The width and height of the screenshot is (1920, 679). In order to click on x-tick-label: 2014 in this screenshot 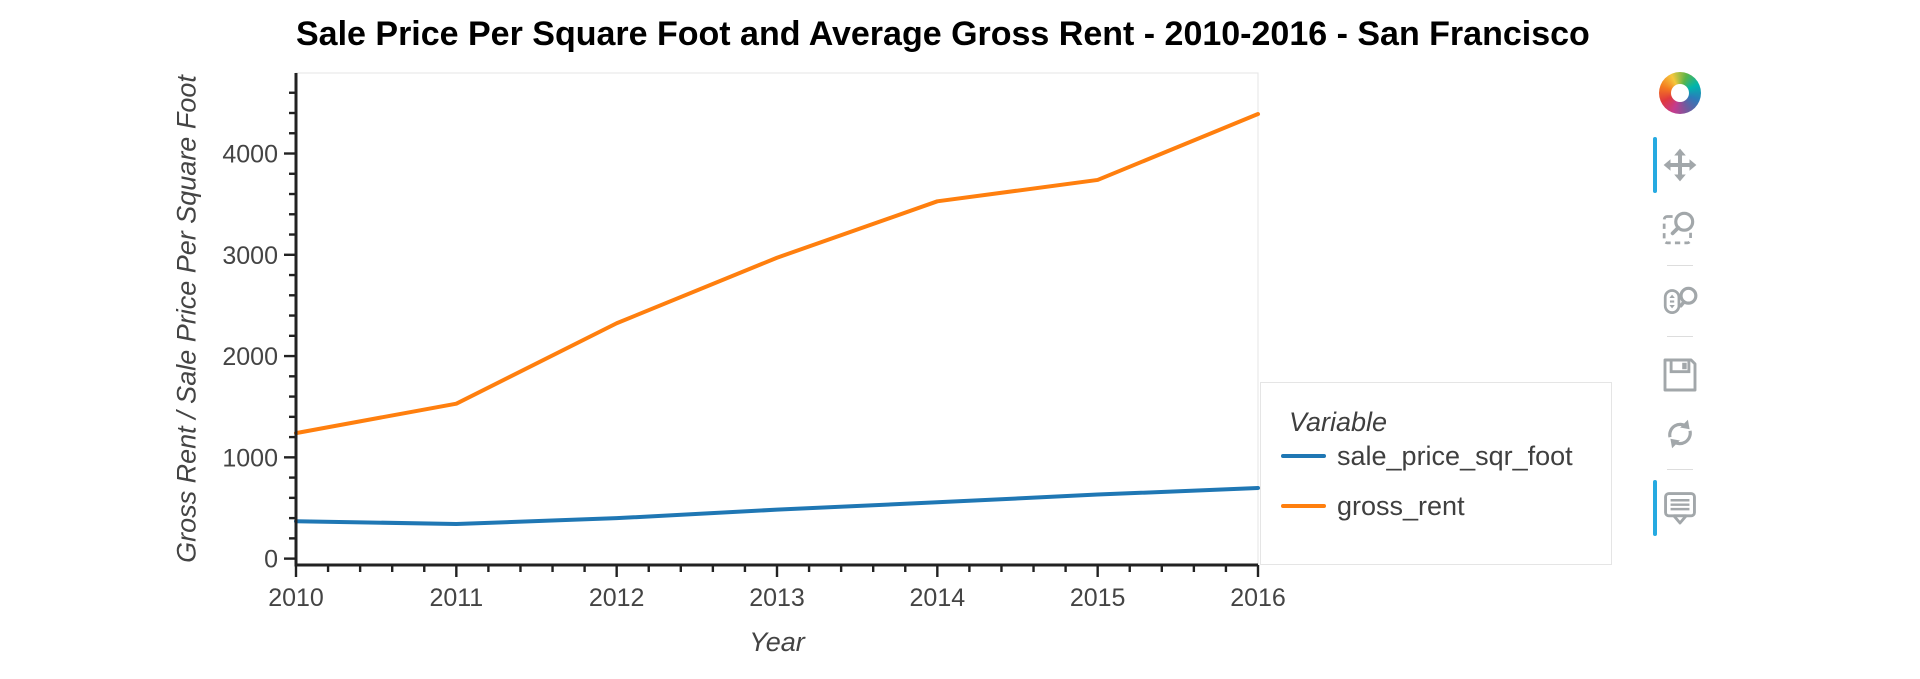, I will do `click(938, 598)`.